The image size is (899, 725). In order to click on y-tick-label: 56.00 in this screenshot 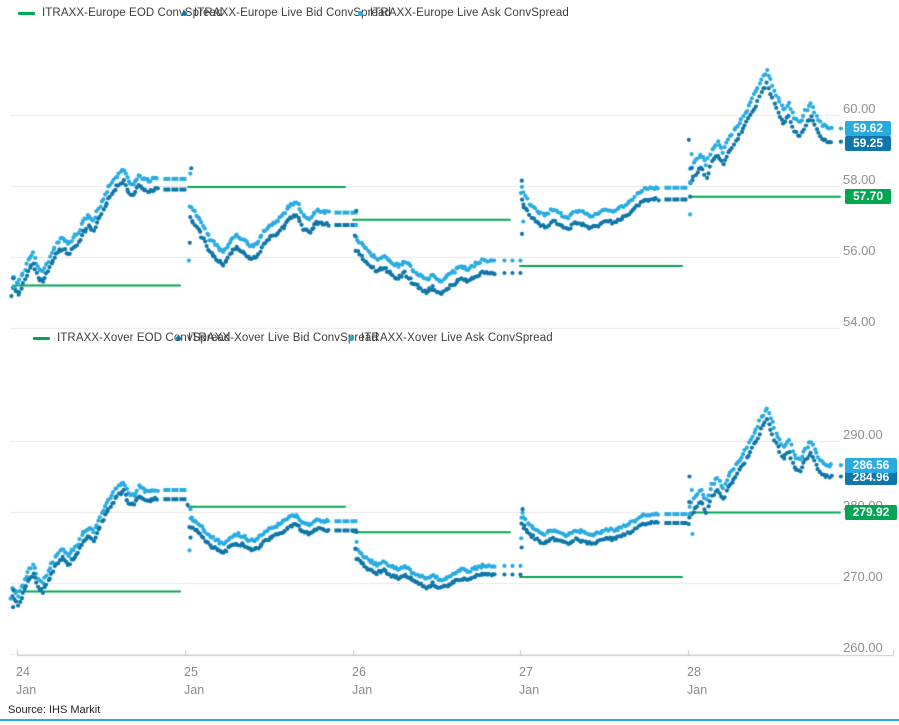, I will do `click(859, 250)`.